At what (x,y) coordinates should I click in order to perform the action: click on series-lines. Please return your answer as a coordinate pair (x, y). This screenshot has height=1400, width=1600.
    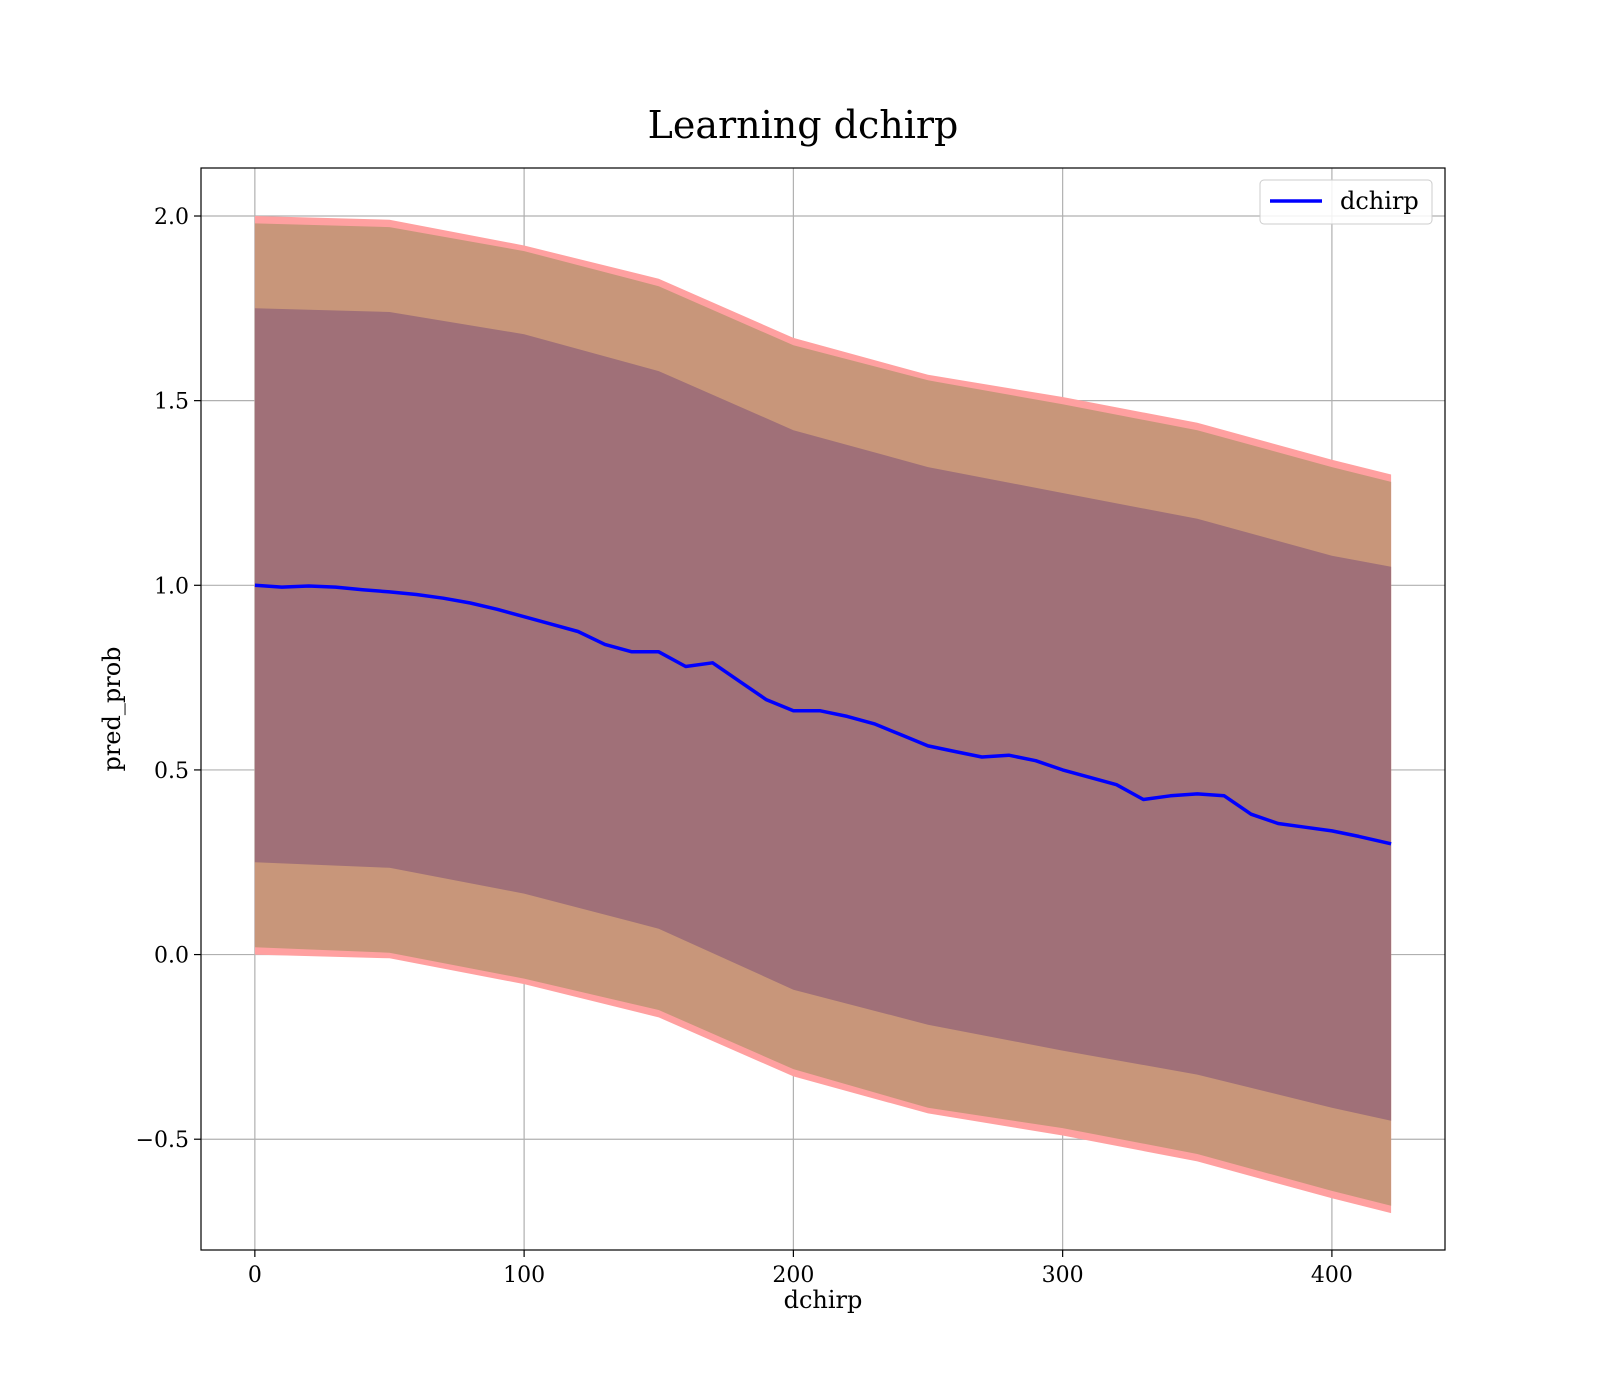
    Looking at the image, I should click on (823, 714).